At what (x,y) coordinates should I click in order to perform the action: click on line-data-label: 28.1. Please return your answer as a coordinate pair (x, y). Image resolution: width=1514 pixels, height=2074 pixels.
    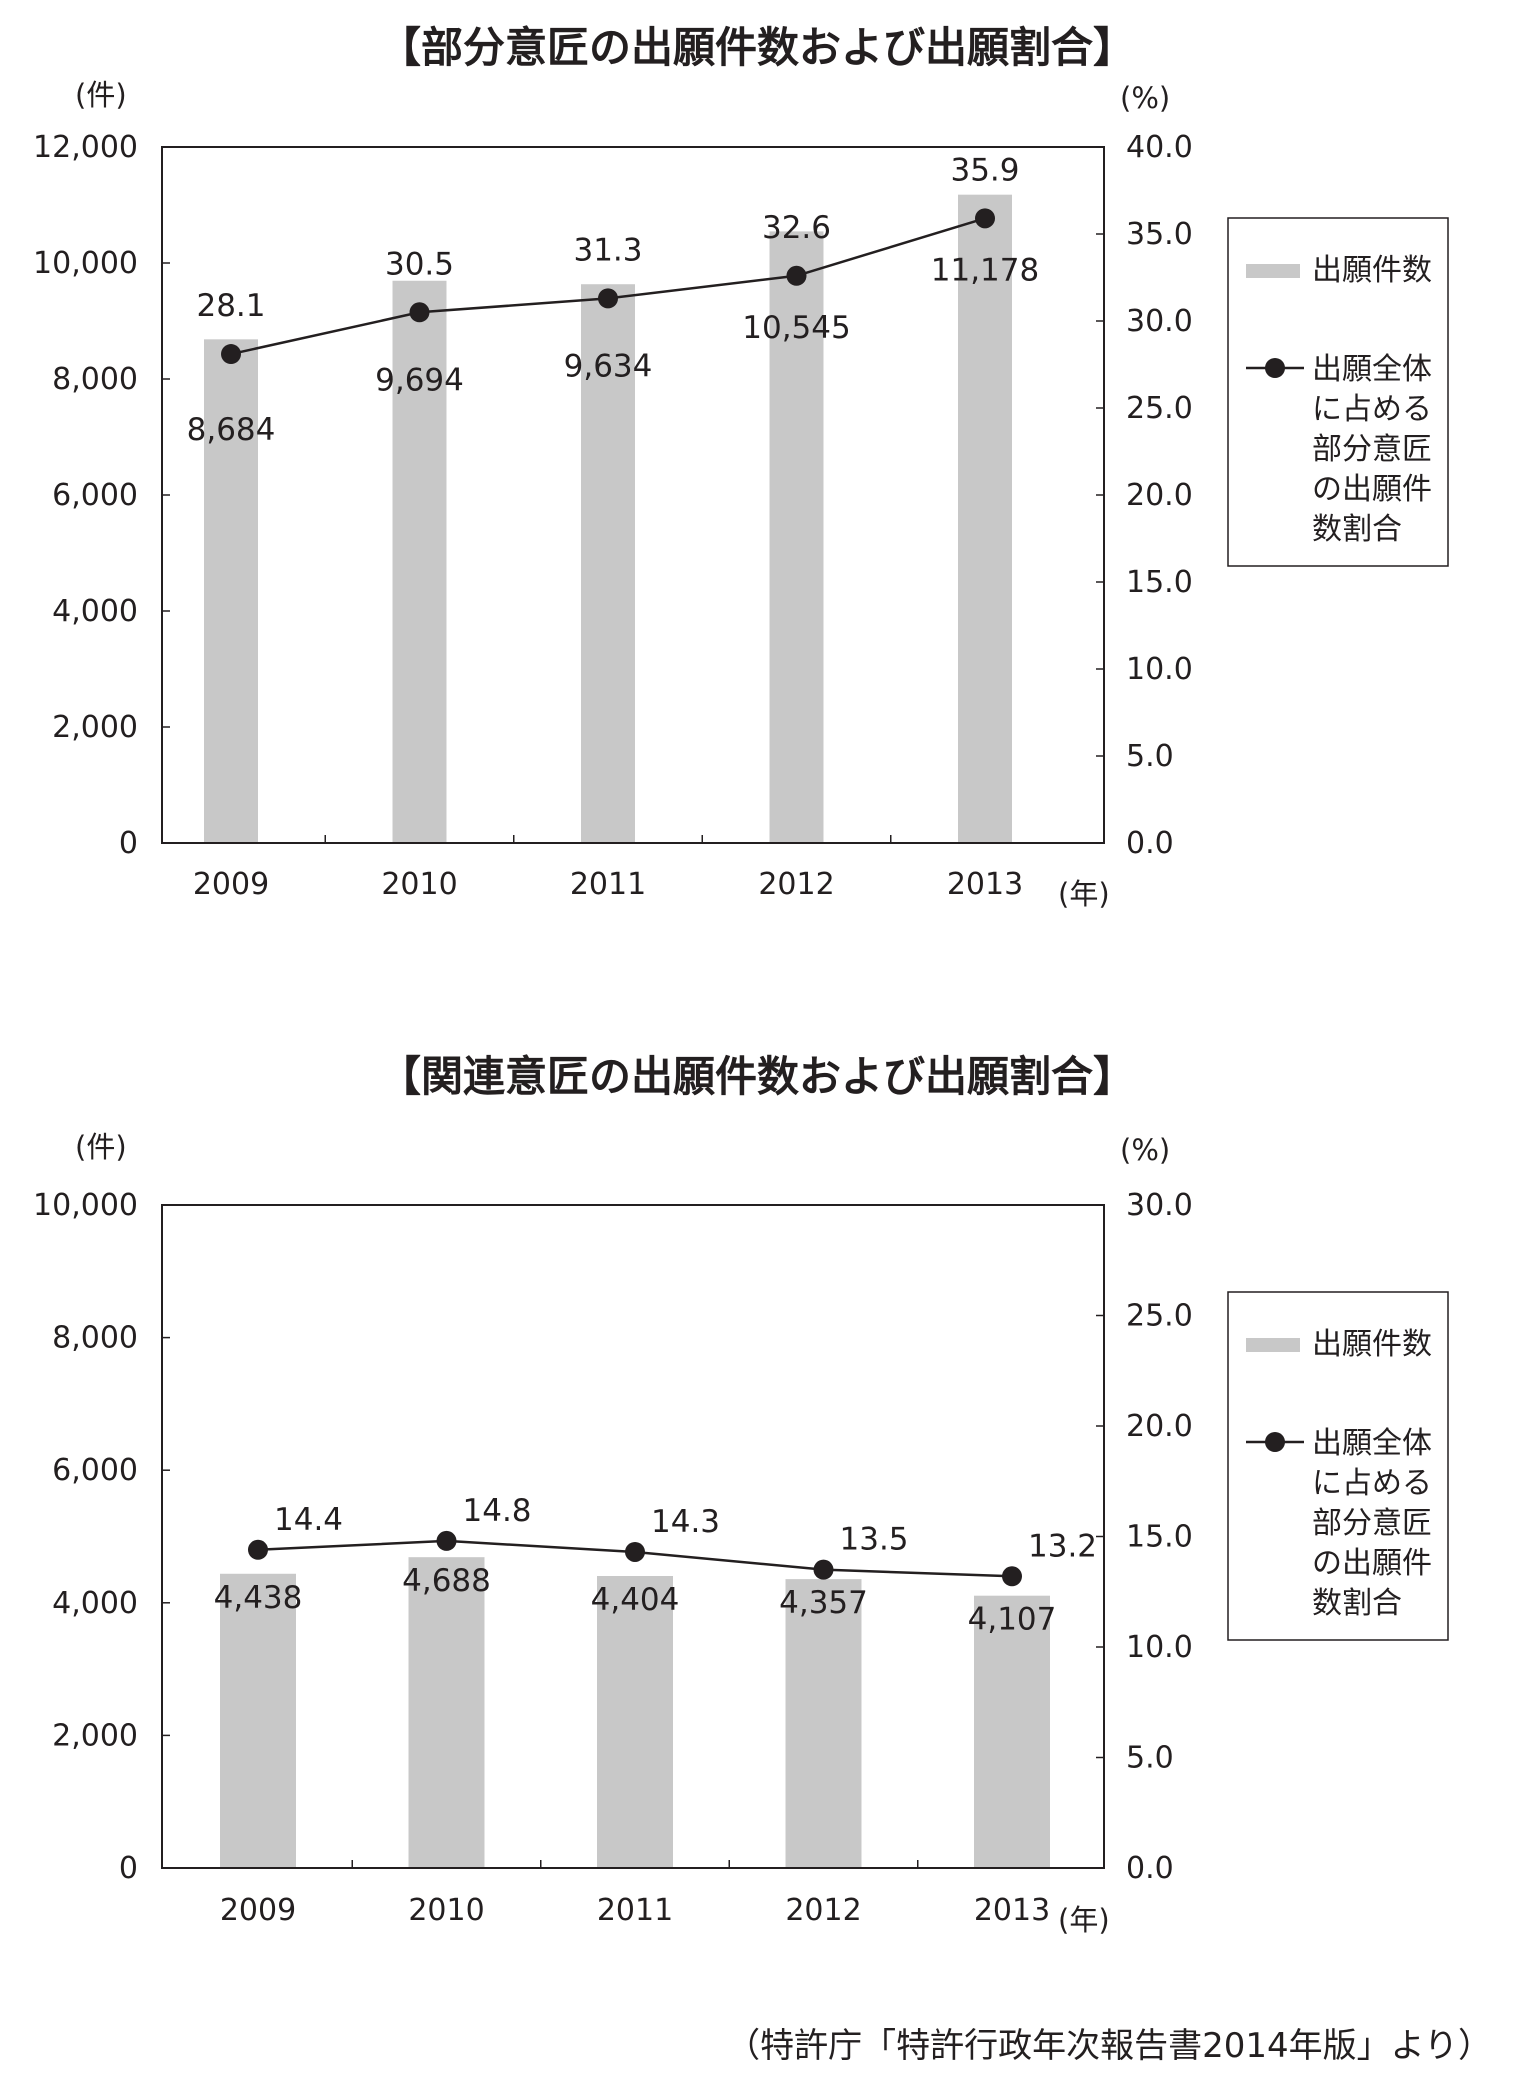
    Looking at the image, I should click on (230, 306).